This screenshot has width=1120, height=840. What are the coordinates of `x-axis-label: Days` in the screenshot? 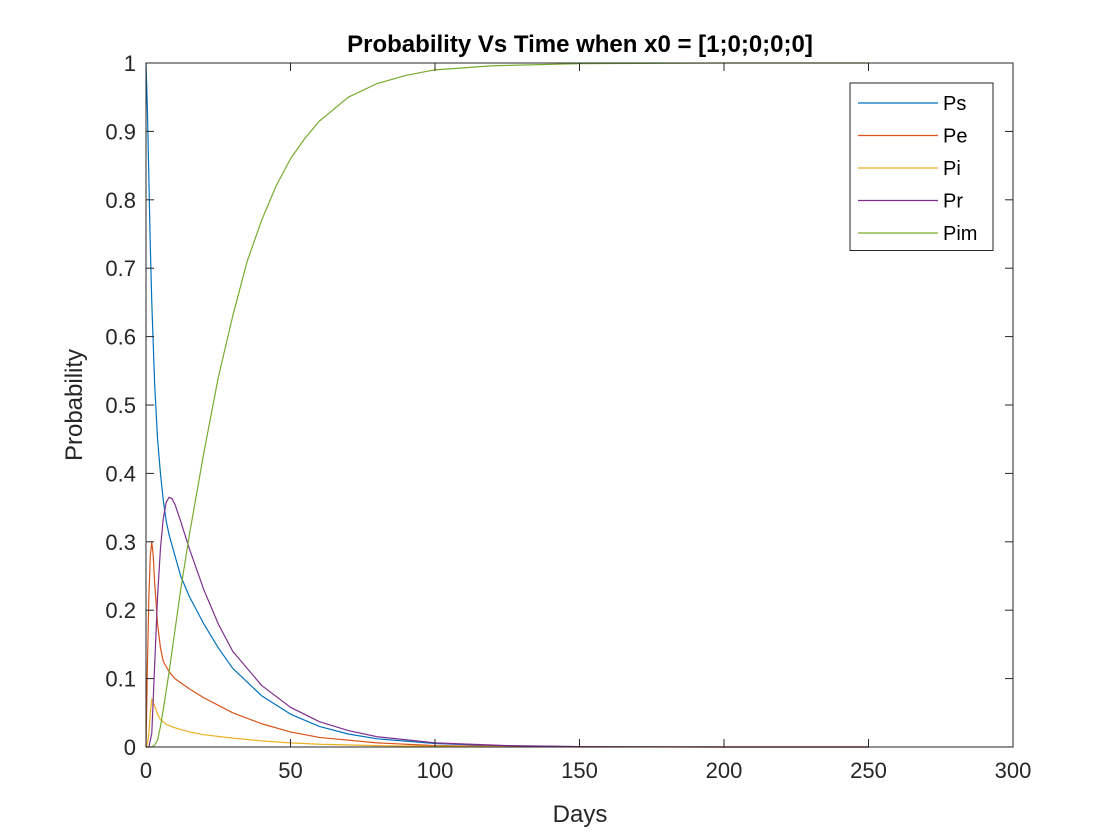 It's located at (580, 814).